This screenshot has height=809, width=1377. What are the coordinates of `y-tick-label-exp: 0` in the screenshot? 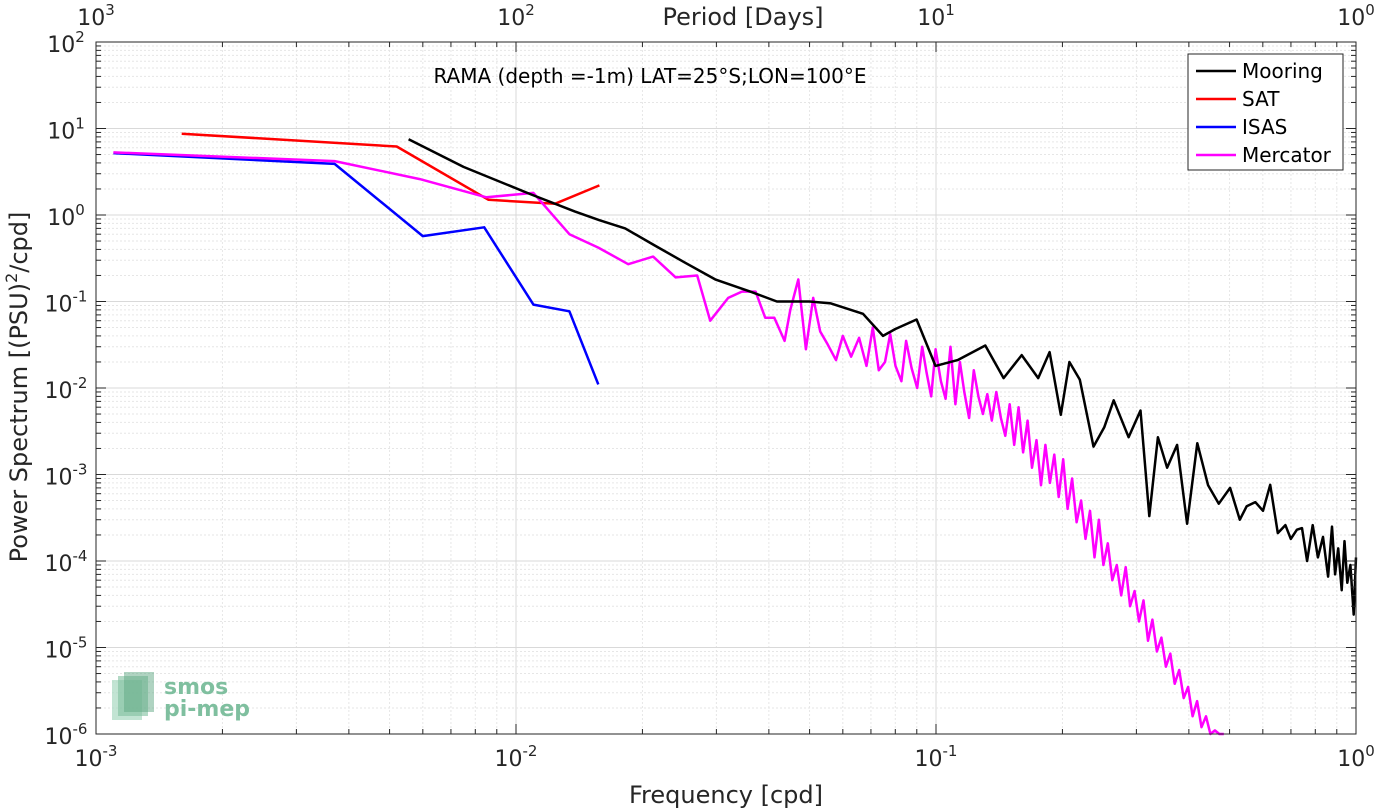 It's located at (80, 210).